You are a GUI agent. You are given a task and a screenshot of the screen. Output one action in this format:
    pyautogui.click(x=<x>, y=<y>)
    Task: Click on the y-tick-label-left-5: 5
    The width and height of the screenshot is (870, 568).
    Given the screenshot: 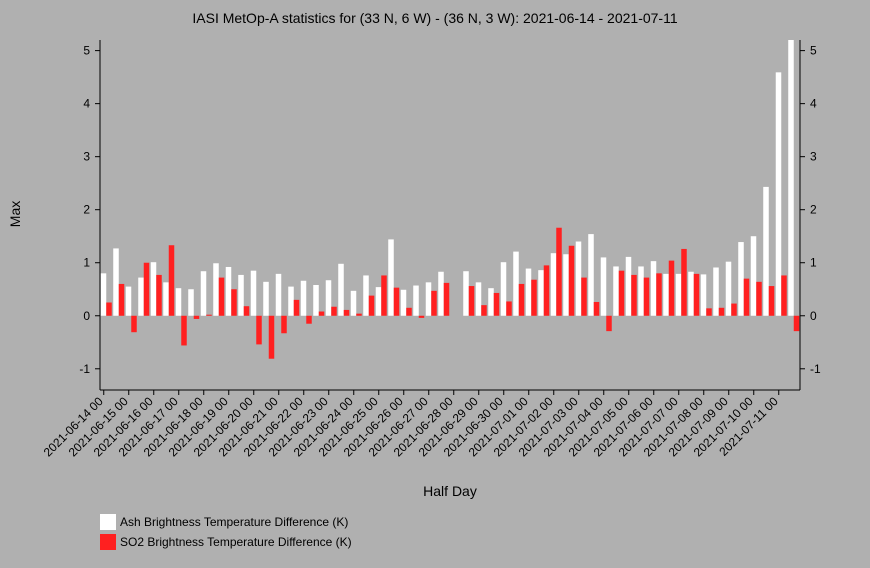 What is the action you would take?
    pyautogui.click(x=86, y=51)
    